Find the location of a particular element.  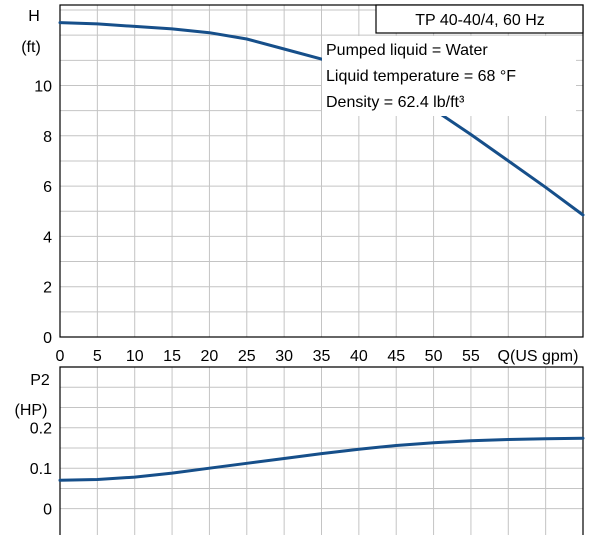

power-y-tick-label: 0.1 is located at coordinates (41, 469).